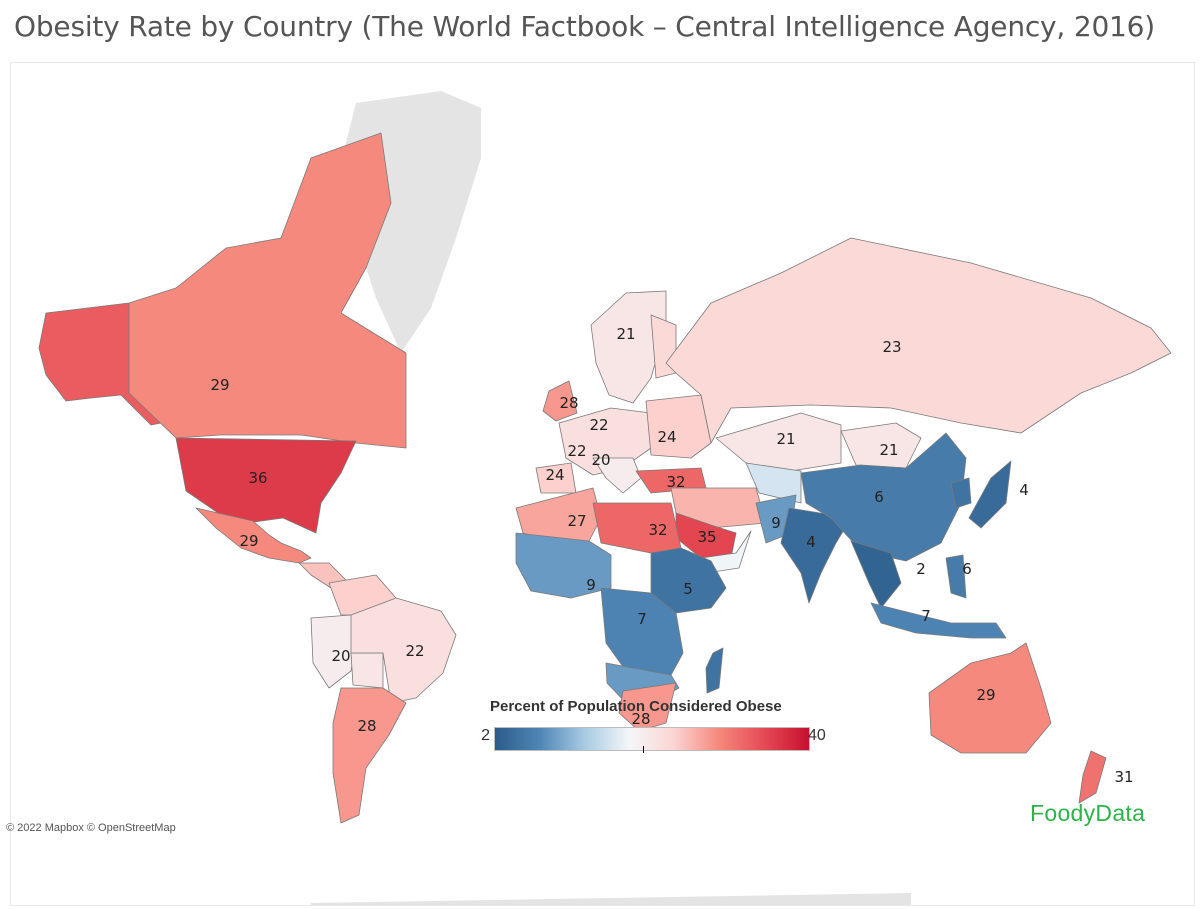 This screenshot has width=1200, height=909. Describe the element at coordinates (617, 475) in the screenshot. I see `country-shape-italy-balkans` at that location.